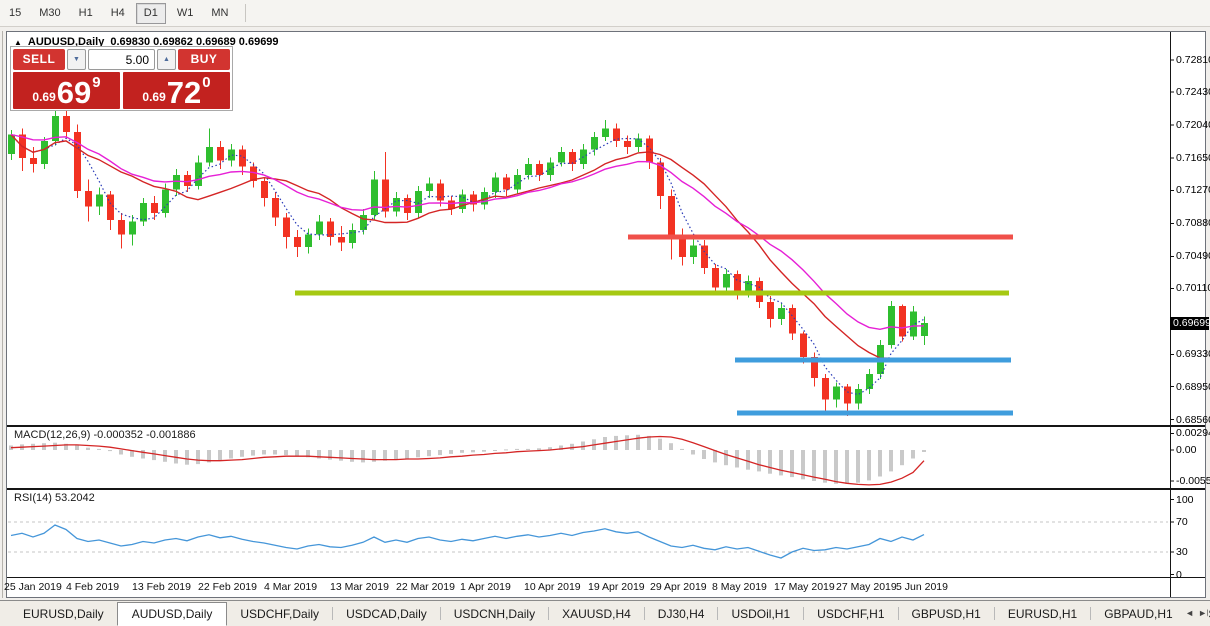 This screenshot has height=626, width=1210. Describe the element at coordinates (425, 587) in the screenshot. I see `date-axis-label: 22 Mar 2019` at that location.